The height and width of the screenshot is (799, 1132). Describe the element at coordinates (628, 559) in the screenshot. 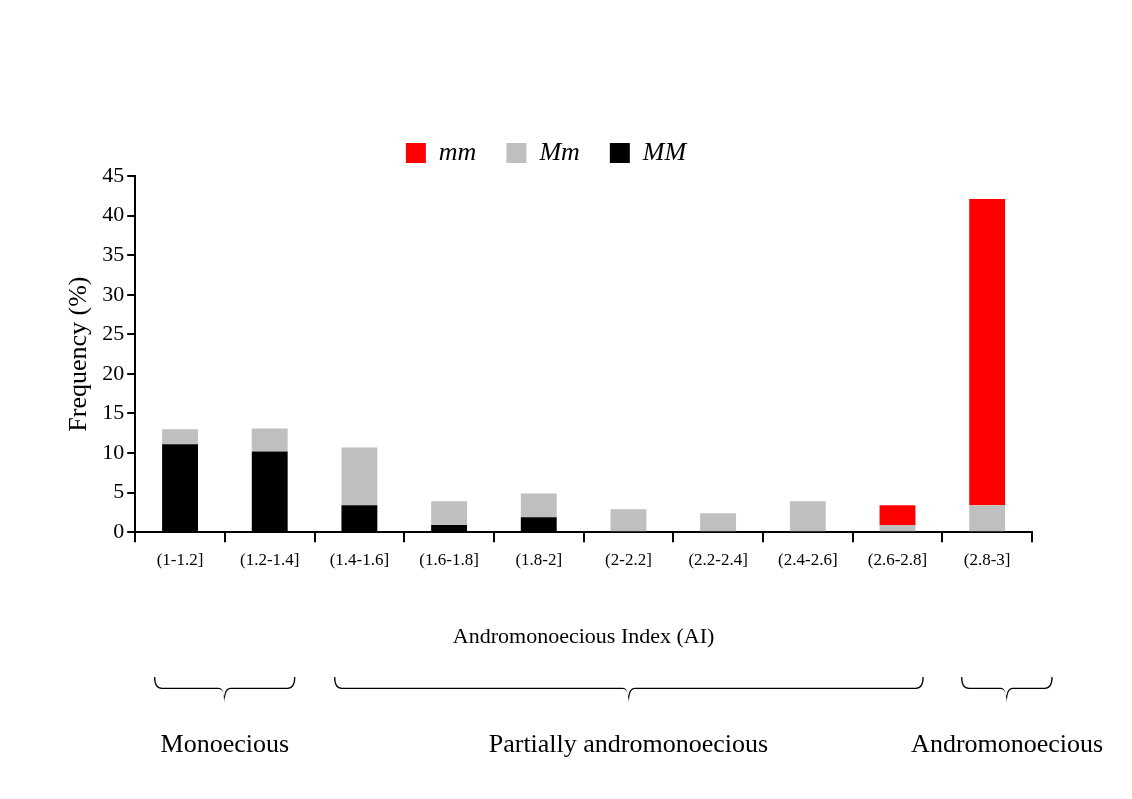

I see `x-tick-label: (2-2.2]` at that location.